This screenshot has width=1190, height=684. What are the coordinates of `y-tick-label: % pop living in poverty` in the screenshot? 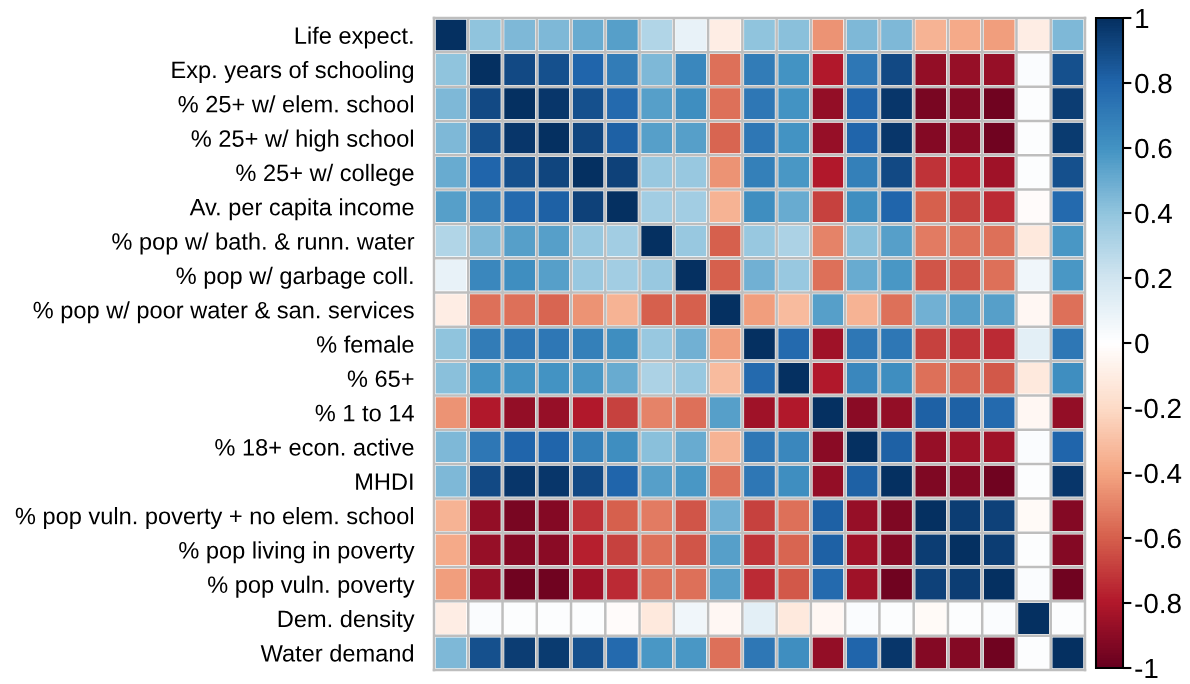 It's located at (297, 552).